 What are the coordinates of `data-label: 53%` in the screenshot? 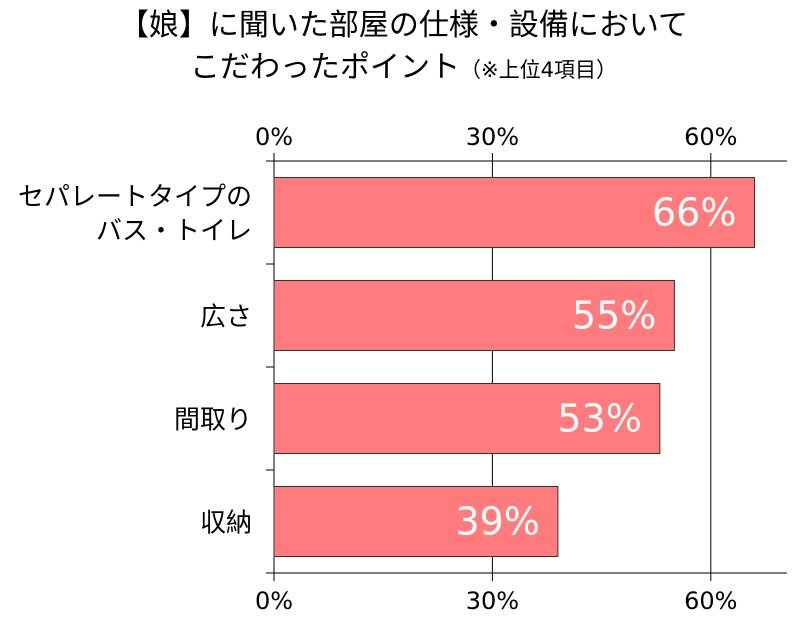 It's located at (599, 419).